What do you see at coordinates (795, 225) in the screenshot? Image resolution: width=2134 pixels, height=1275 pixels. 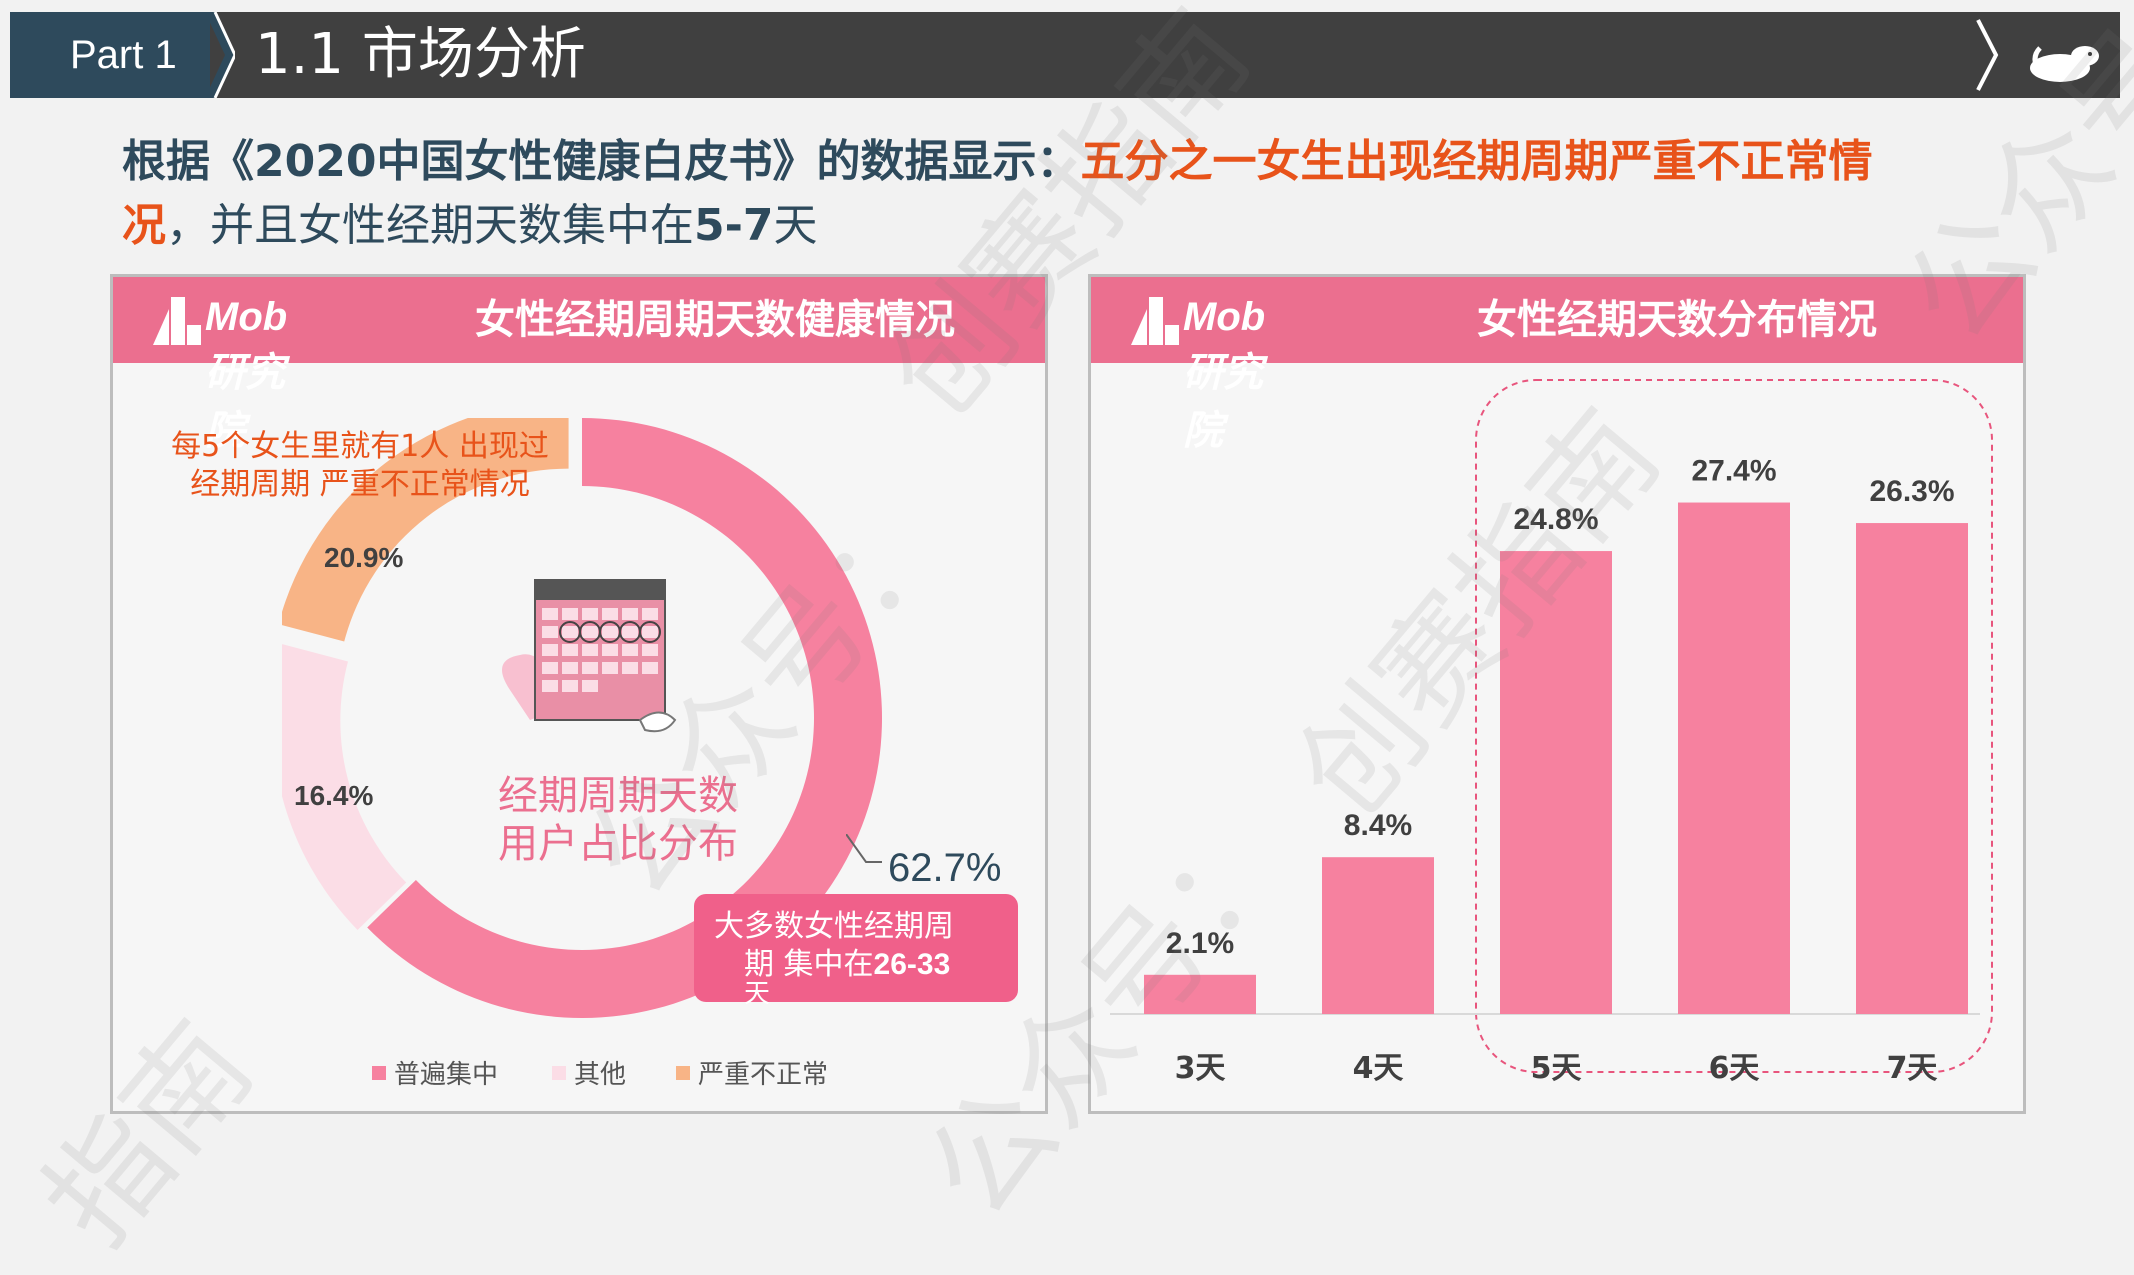 I see `headline-suffix-2: 天` at bounding box center [795, 225].